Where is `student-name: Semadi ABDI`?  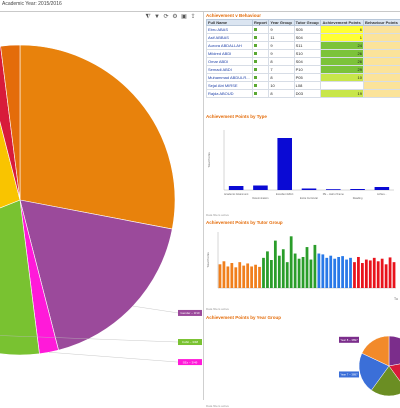 student-name: Semadi ABDI is located at coordinates (230, 70).